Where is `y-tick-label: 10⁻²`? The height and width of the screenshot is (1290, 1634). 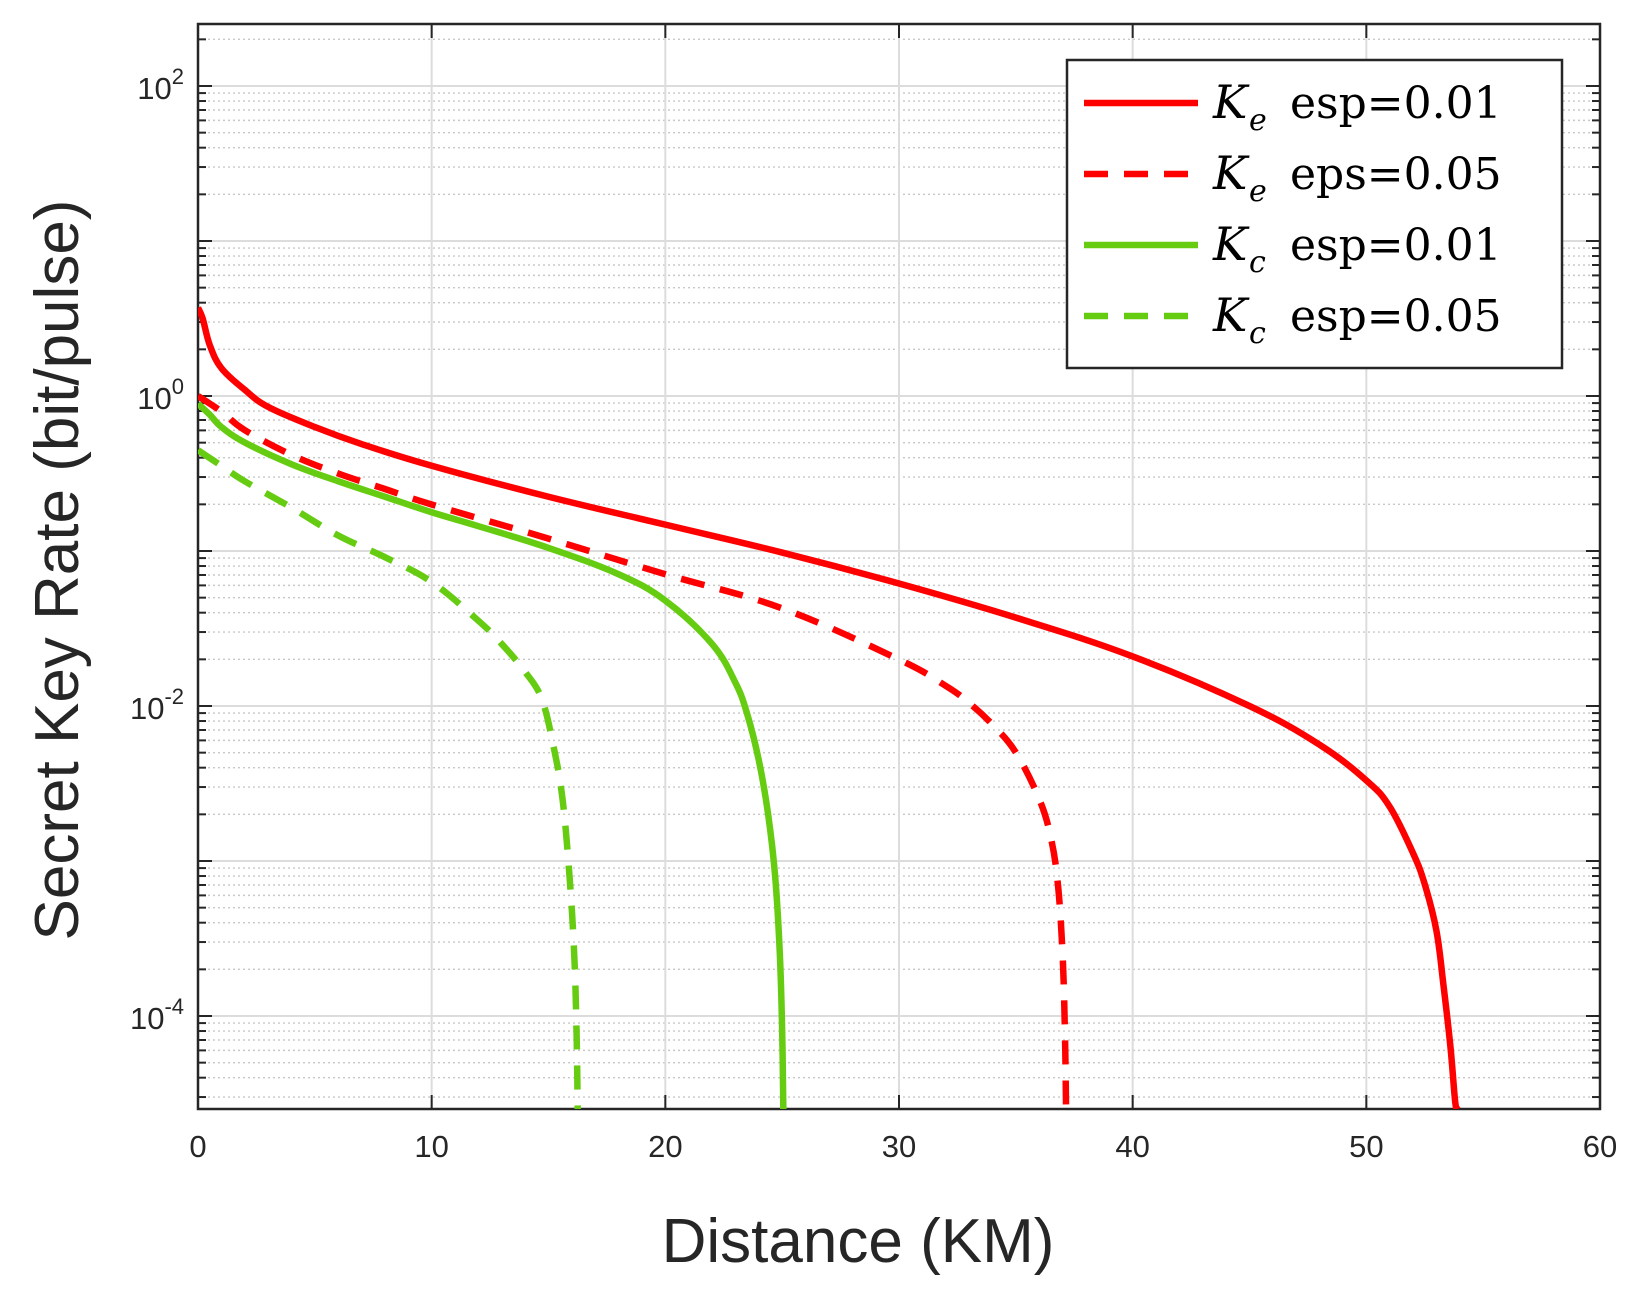 y-tick-label: 10⁻² is located at coordinates (157, 705).